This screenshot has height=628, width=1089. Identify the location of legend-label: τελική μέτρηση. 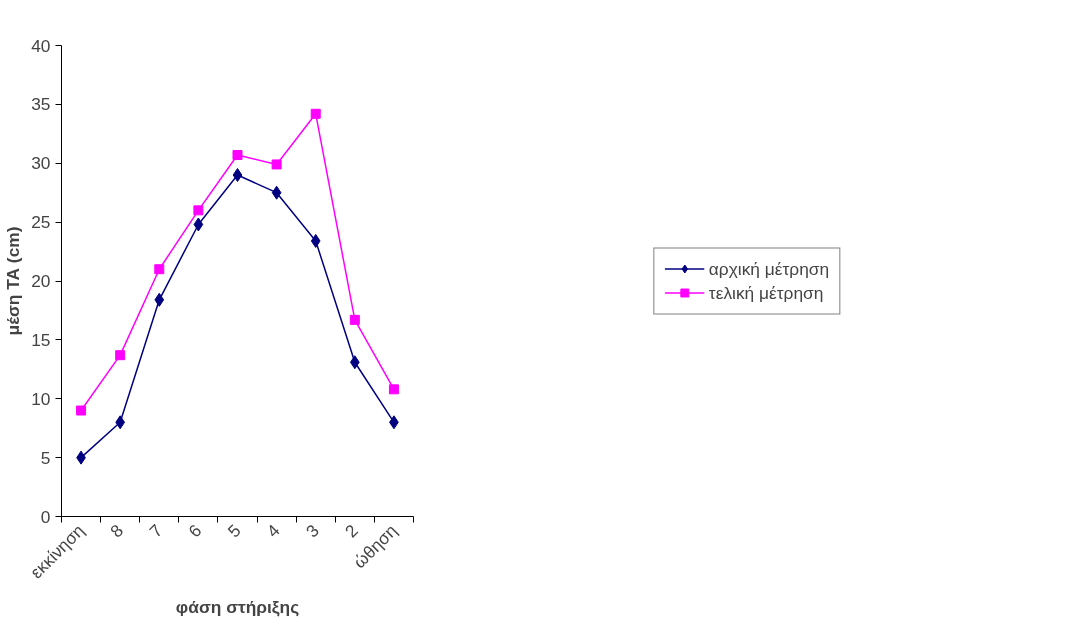
(766, 292).